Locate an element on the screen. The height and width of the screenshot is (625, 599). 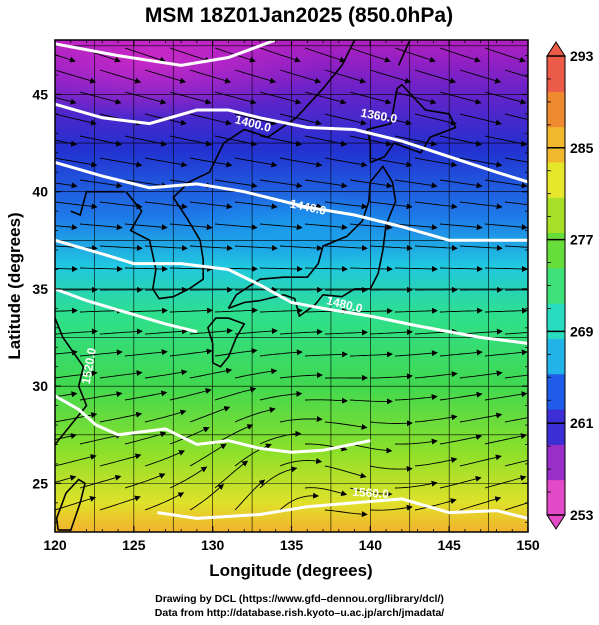
colorbar-tick-label: 285 is located at coordinates (582, 148).